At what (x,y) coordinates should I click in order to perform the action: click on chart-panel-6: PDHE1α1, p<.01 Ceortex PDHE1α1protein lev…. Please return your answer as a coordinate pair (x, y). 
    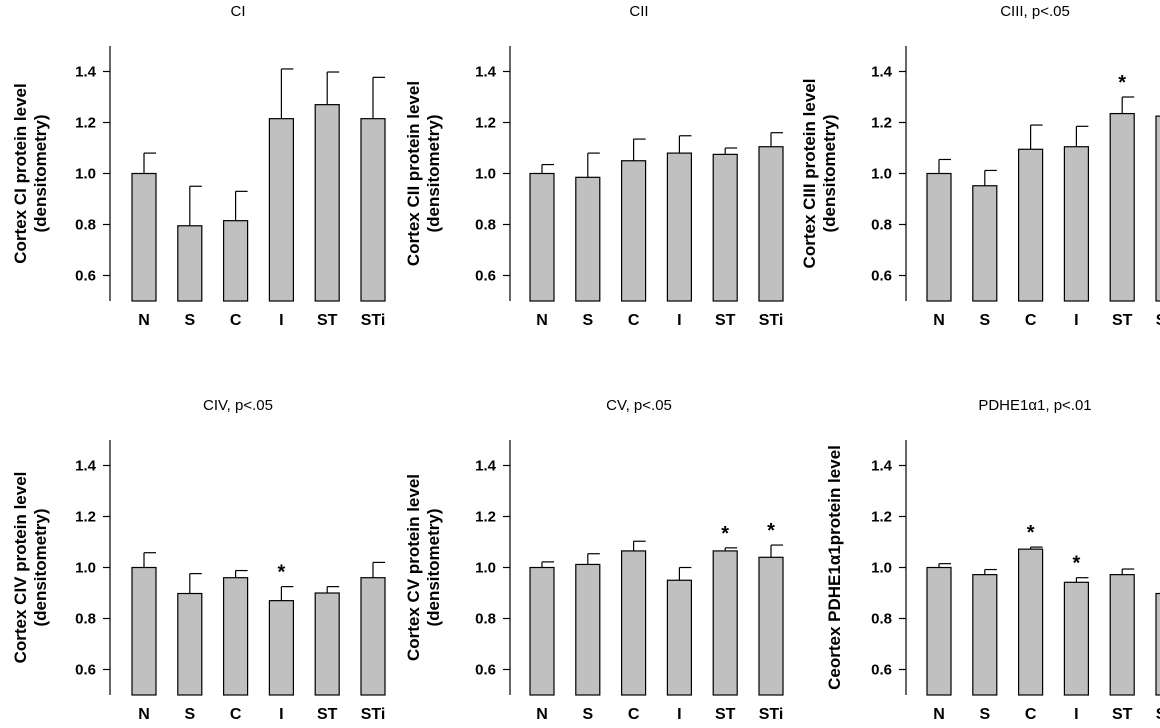
    Looking at the image, I should click on (992, 560).